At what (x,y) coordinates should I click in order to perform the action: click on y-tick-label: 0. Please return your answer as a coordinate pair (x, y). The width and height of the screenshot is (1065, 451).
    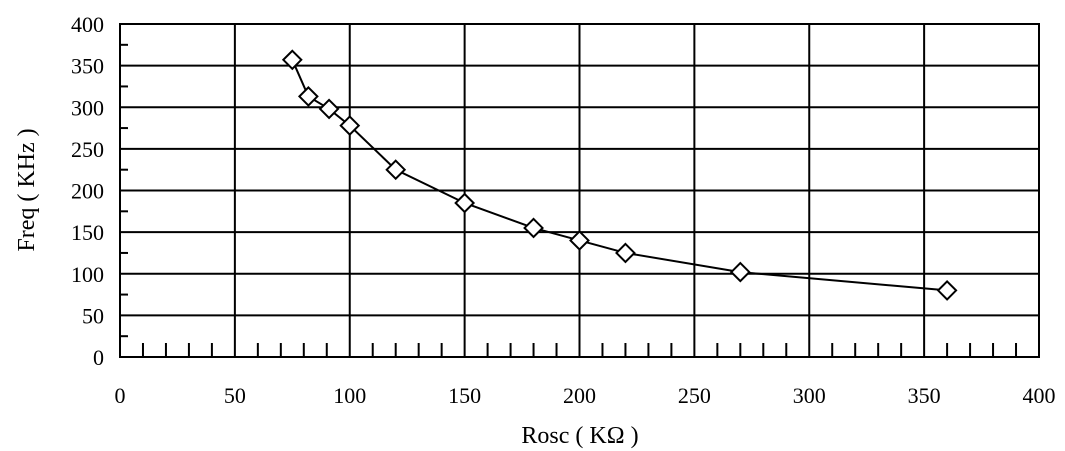
    Looking at the image, I should click on (98, 357).